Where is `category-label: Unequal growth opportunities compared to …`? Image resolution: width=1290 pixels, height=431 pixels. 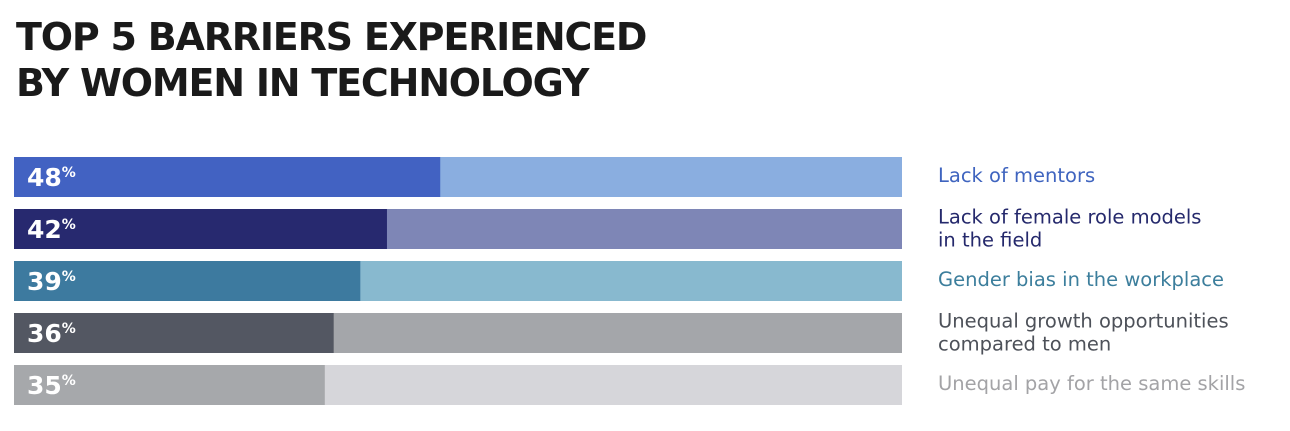 category-label: Unequal growth opportunities compared to … is located at coordinates (1083, 333).